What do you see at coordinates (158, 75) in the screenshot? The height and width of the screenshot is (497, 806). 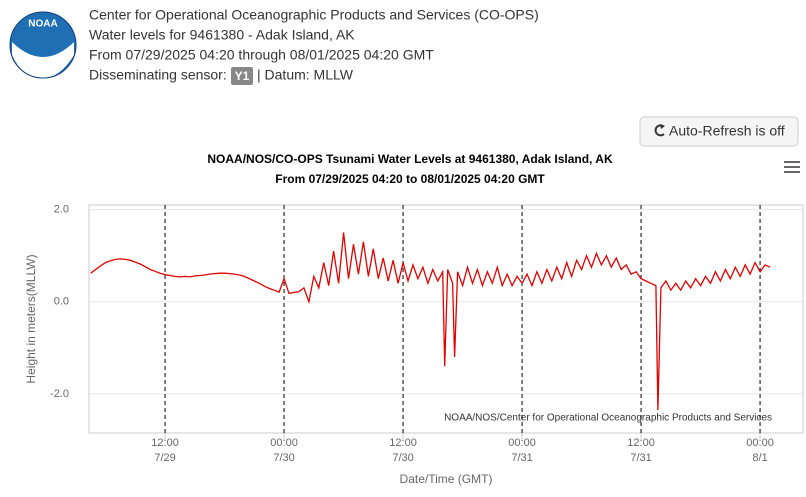 I see `sensor-label: Disseminating sensor:` at bounding box center [158, 75].